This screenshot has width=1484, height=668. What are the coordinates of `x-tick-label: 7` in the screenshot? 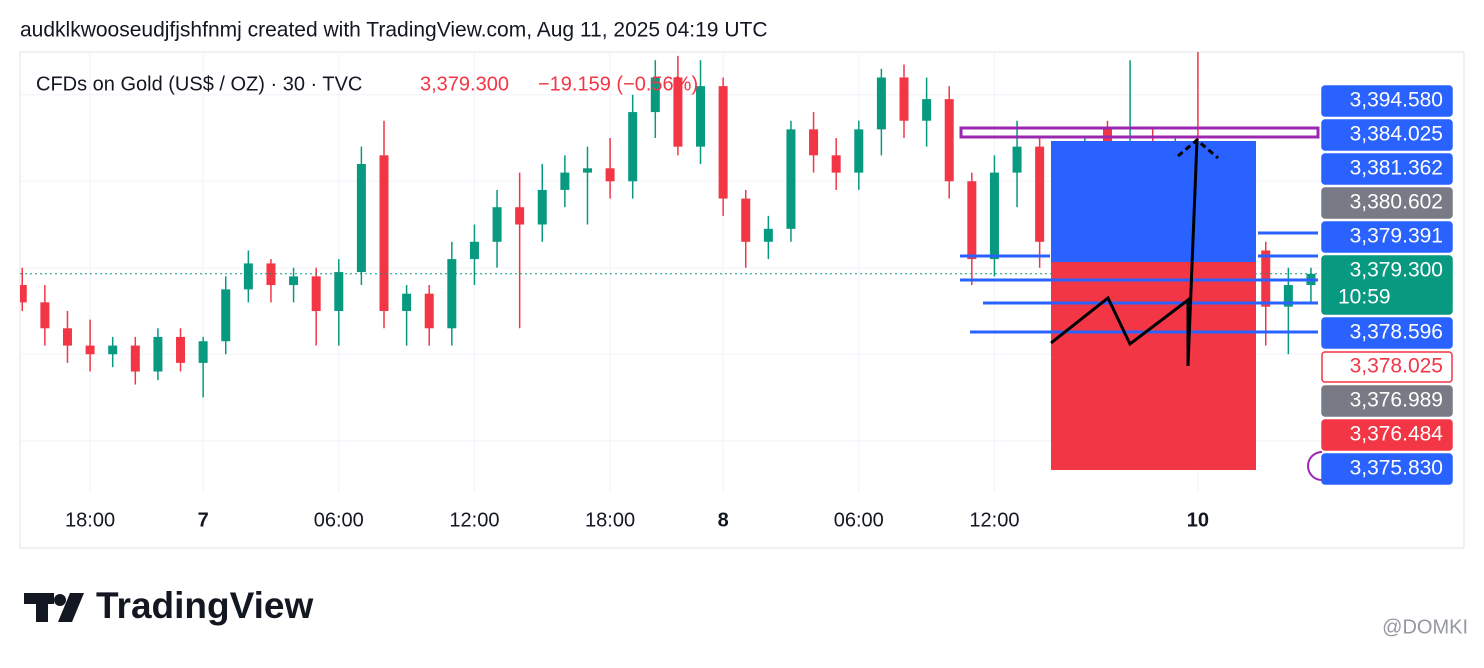 It's located at (203, 520).